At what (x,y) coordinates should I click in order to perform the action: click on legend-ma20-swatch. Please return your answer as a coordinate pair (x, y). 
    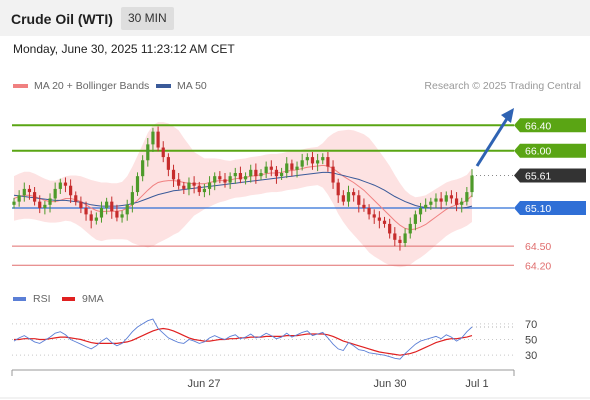
    Looking at the image, I should click on (20, 86).